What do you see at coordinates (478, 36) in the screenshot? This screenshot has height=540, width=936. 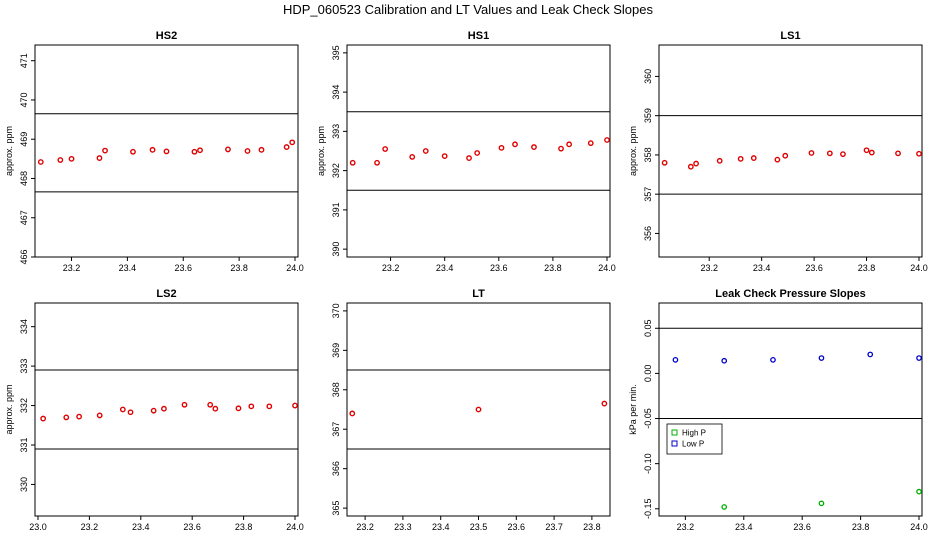 I see `plot-title: HS1` at bounding box center [478, 36].